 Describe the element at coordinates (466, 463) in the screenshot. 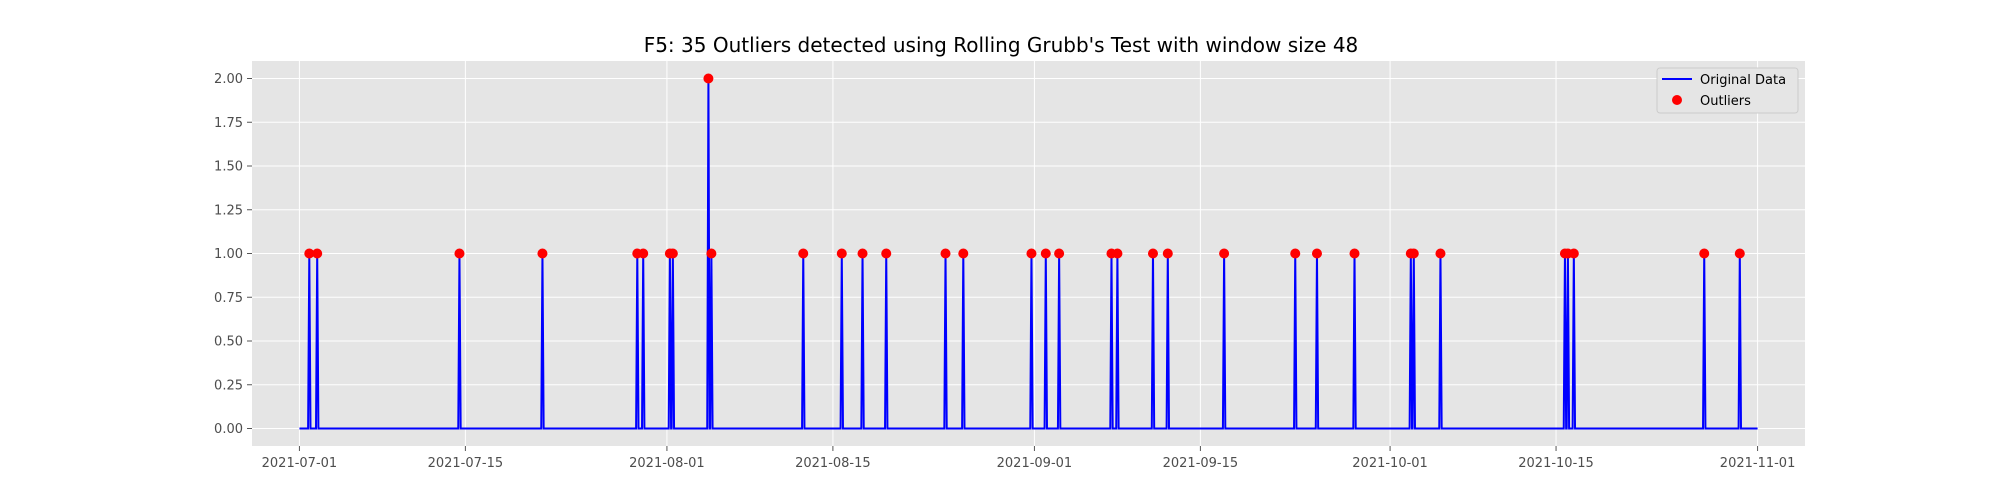

I see `x-tick-label: 2021-07-15` at that location.